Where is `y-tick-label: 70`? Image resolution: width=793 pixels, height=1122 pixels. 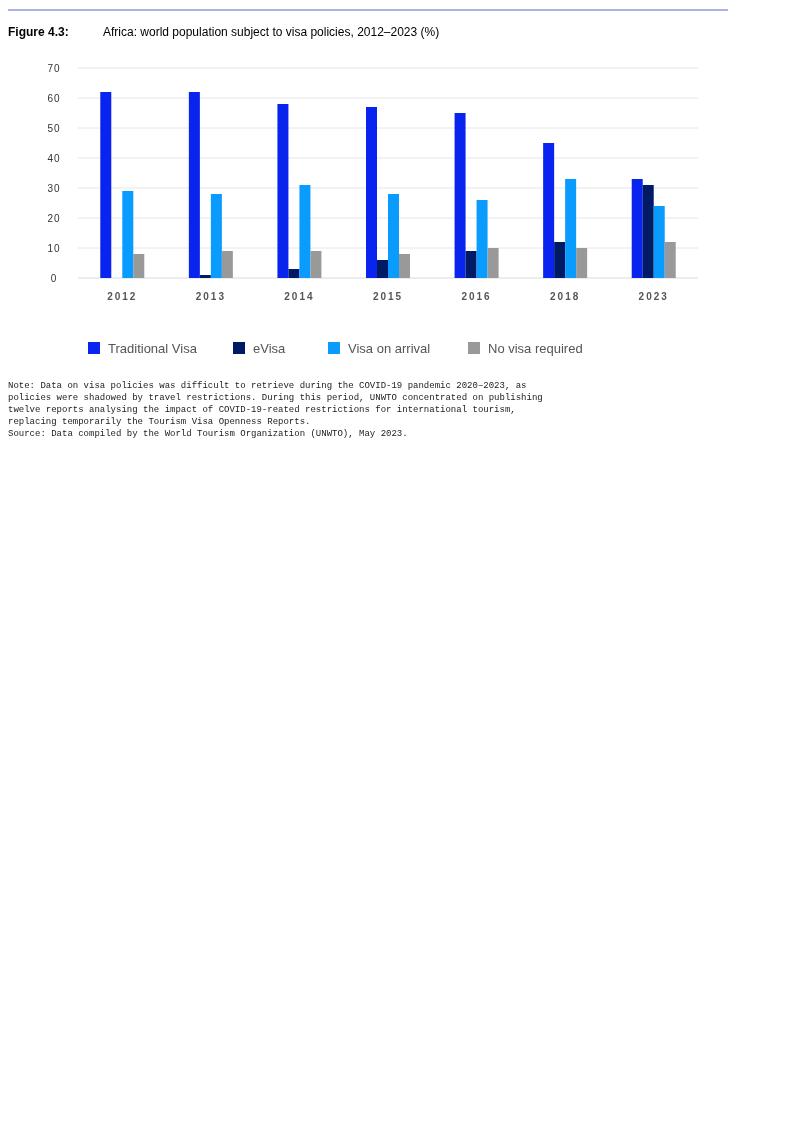 y-tick-label: 70 is located at coordinates (54, 68).